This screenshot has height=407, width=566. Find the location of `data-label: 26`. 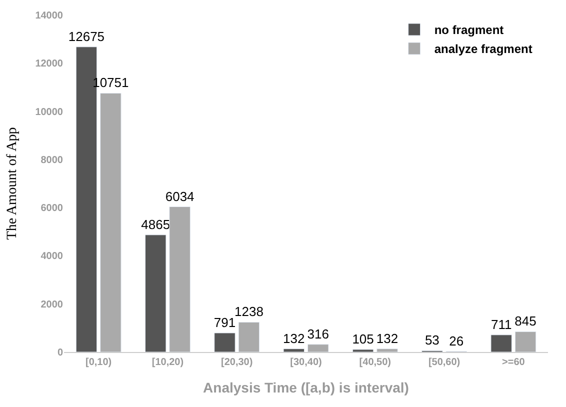

data-label: 26 is located at coordinates (456, 340).